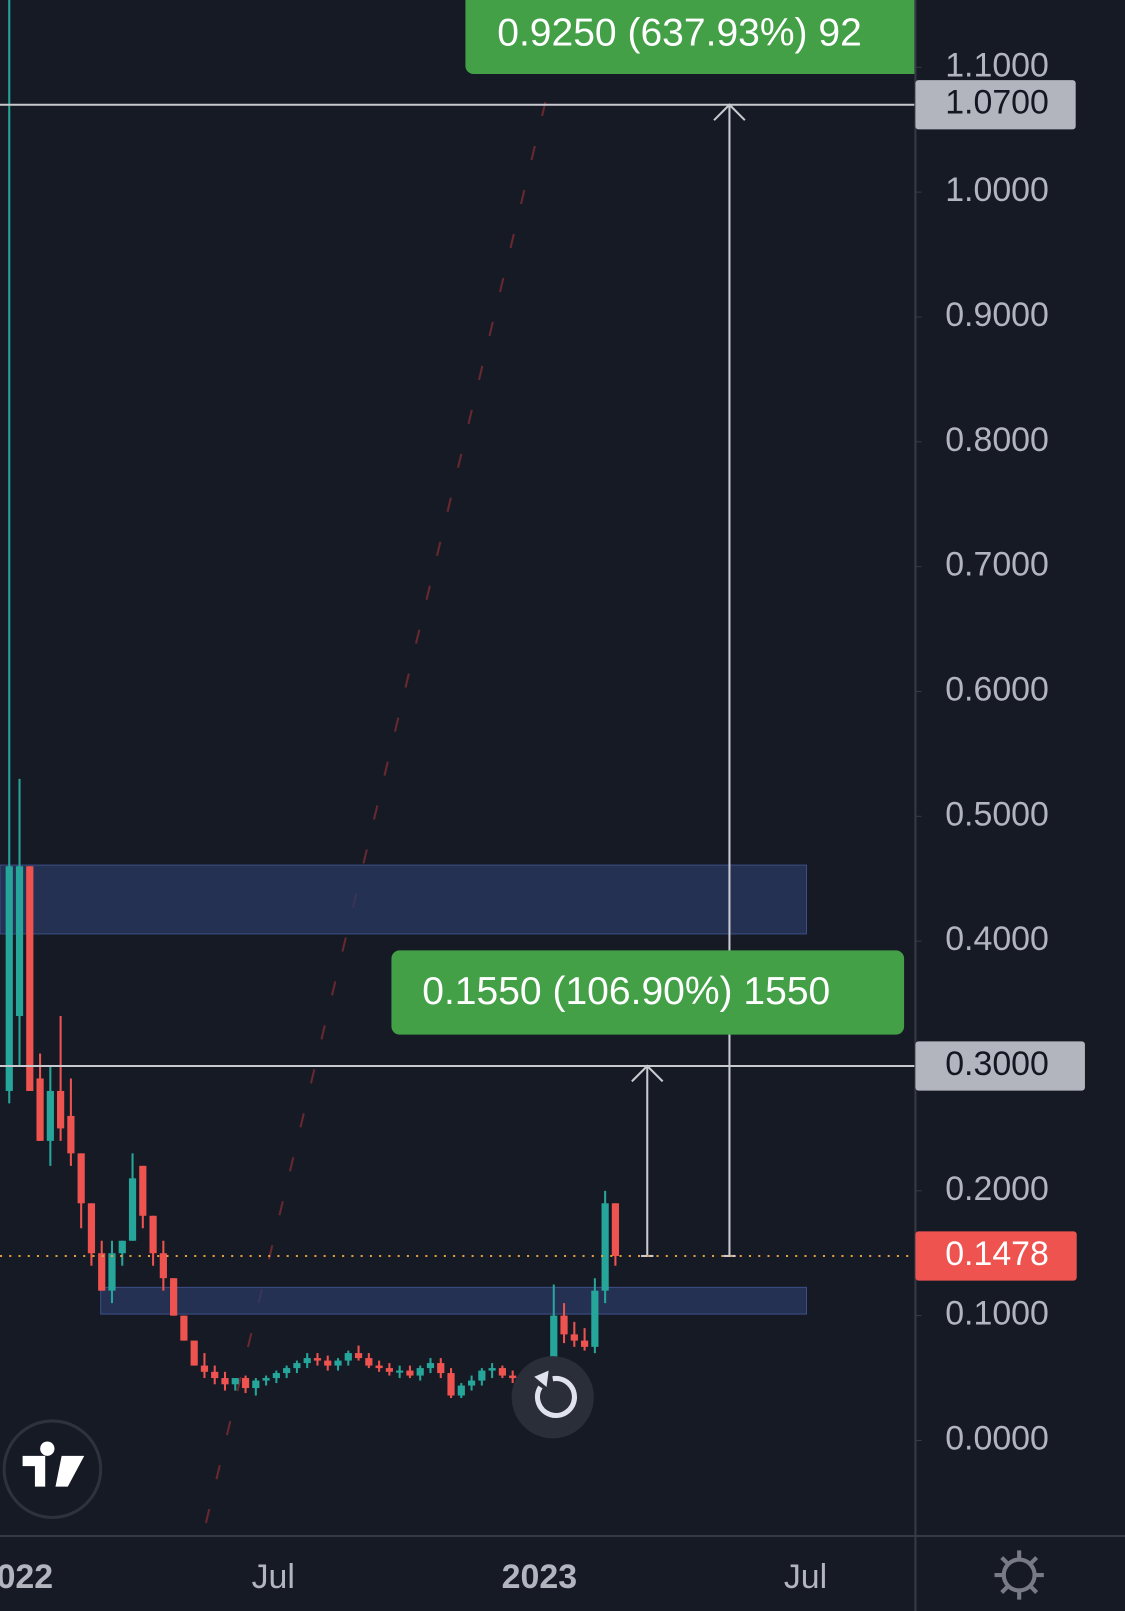  What do you see at coordinates (626, 991) in the screenshot?
I see `measure-label: 0.1550 (106.90%) 1550` at bounding box center [626, 991].